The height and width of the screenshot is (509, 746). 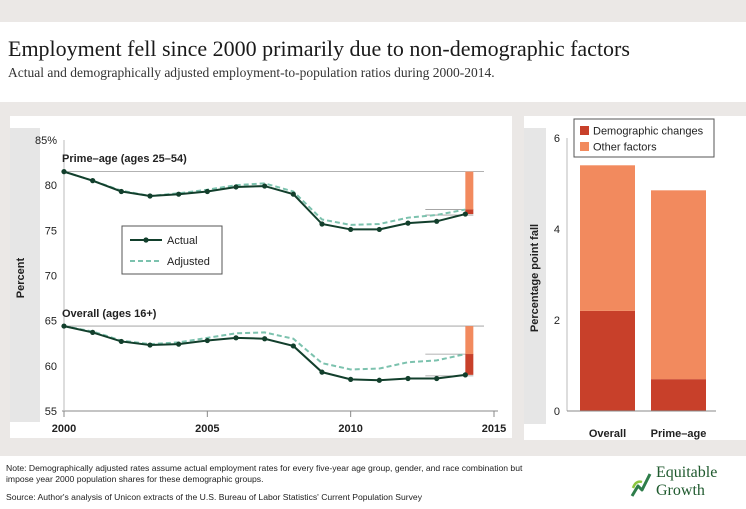 I want to click on y-tick-label: 70, so click(x=51, y=277).